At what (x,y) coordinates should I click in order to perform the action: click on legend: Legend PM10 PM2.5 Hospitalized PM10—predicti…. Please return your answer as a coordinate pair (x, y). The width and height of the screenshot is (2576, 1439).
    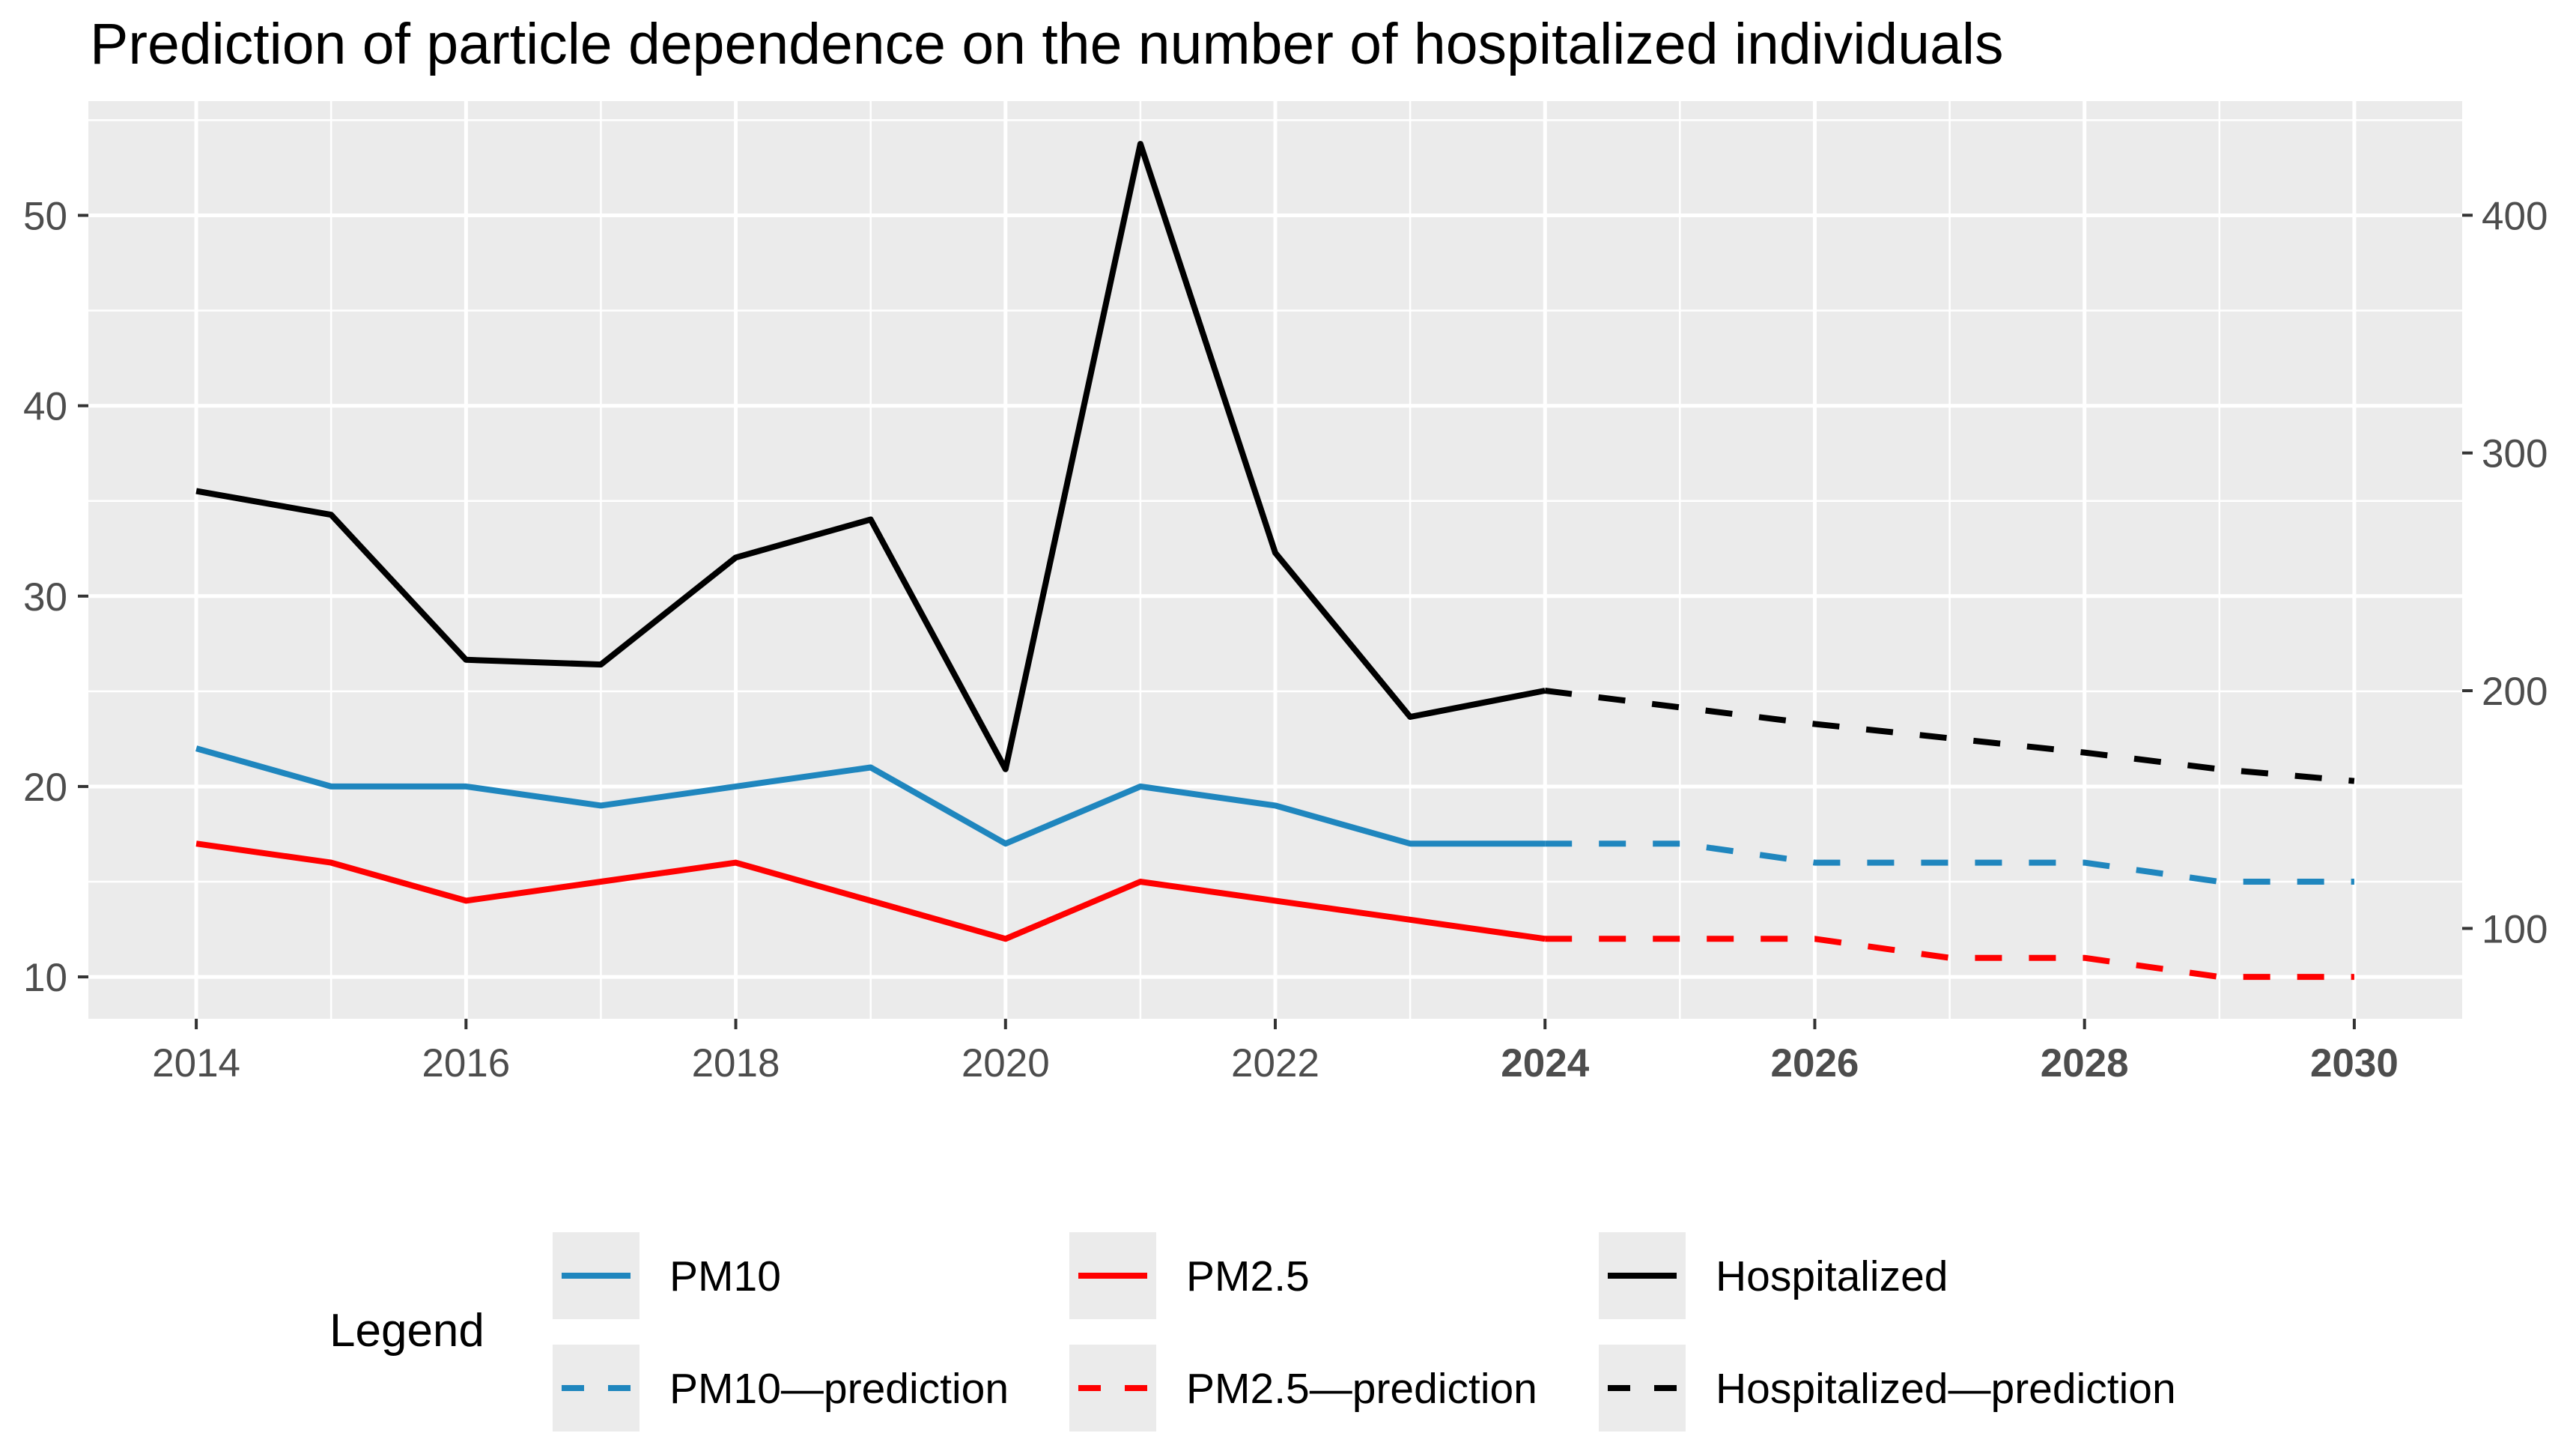
    Looking at the image, I should click on (1252, 1332).